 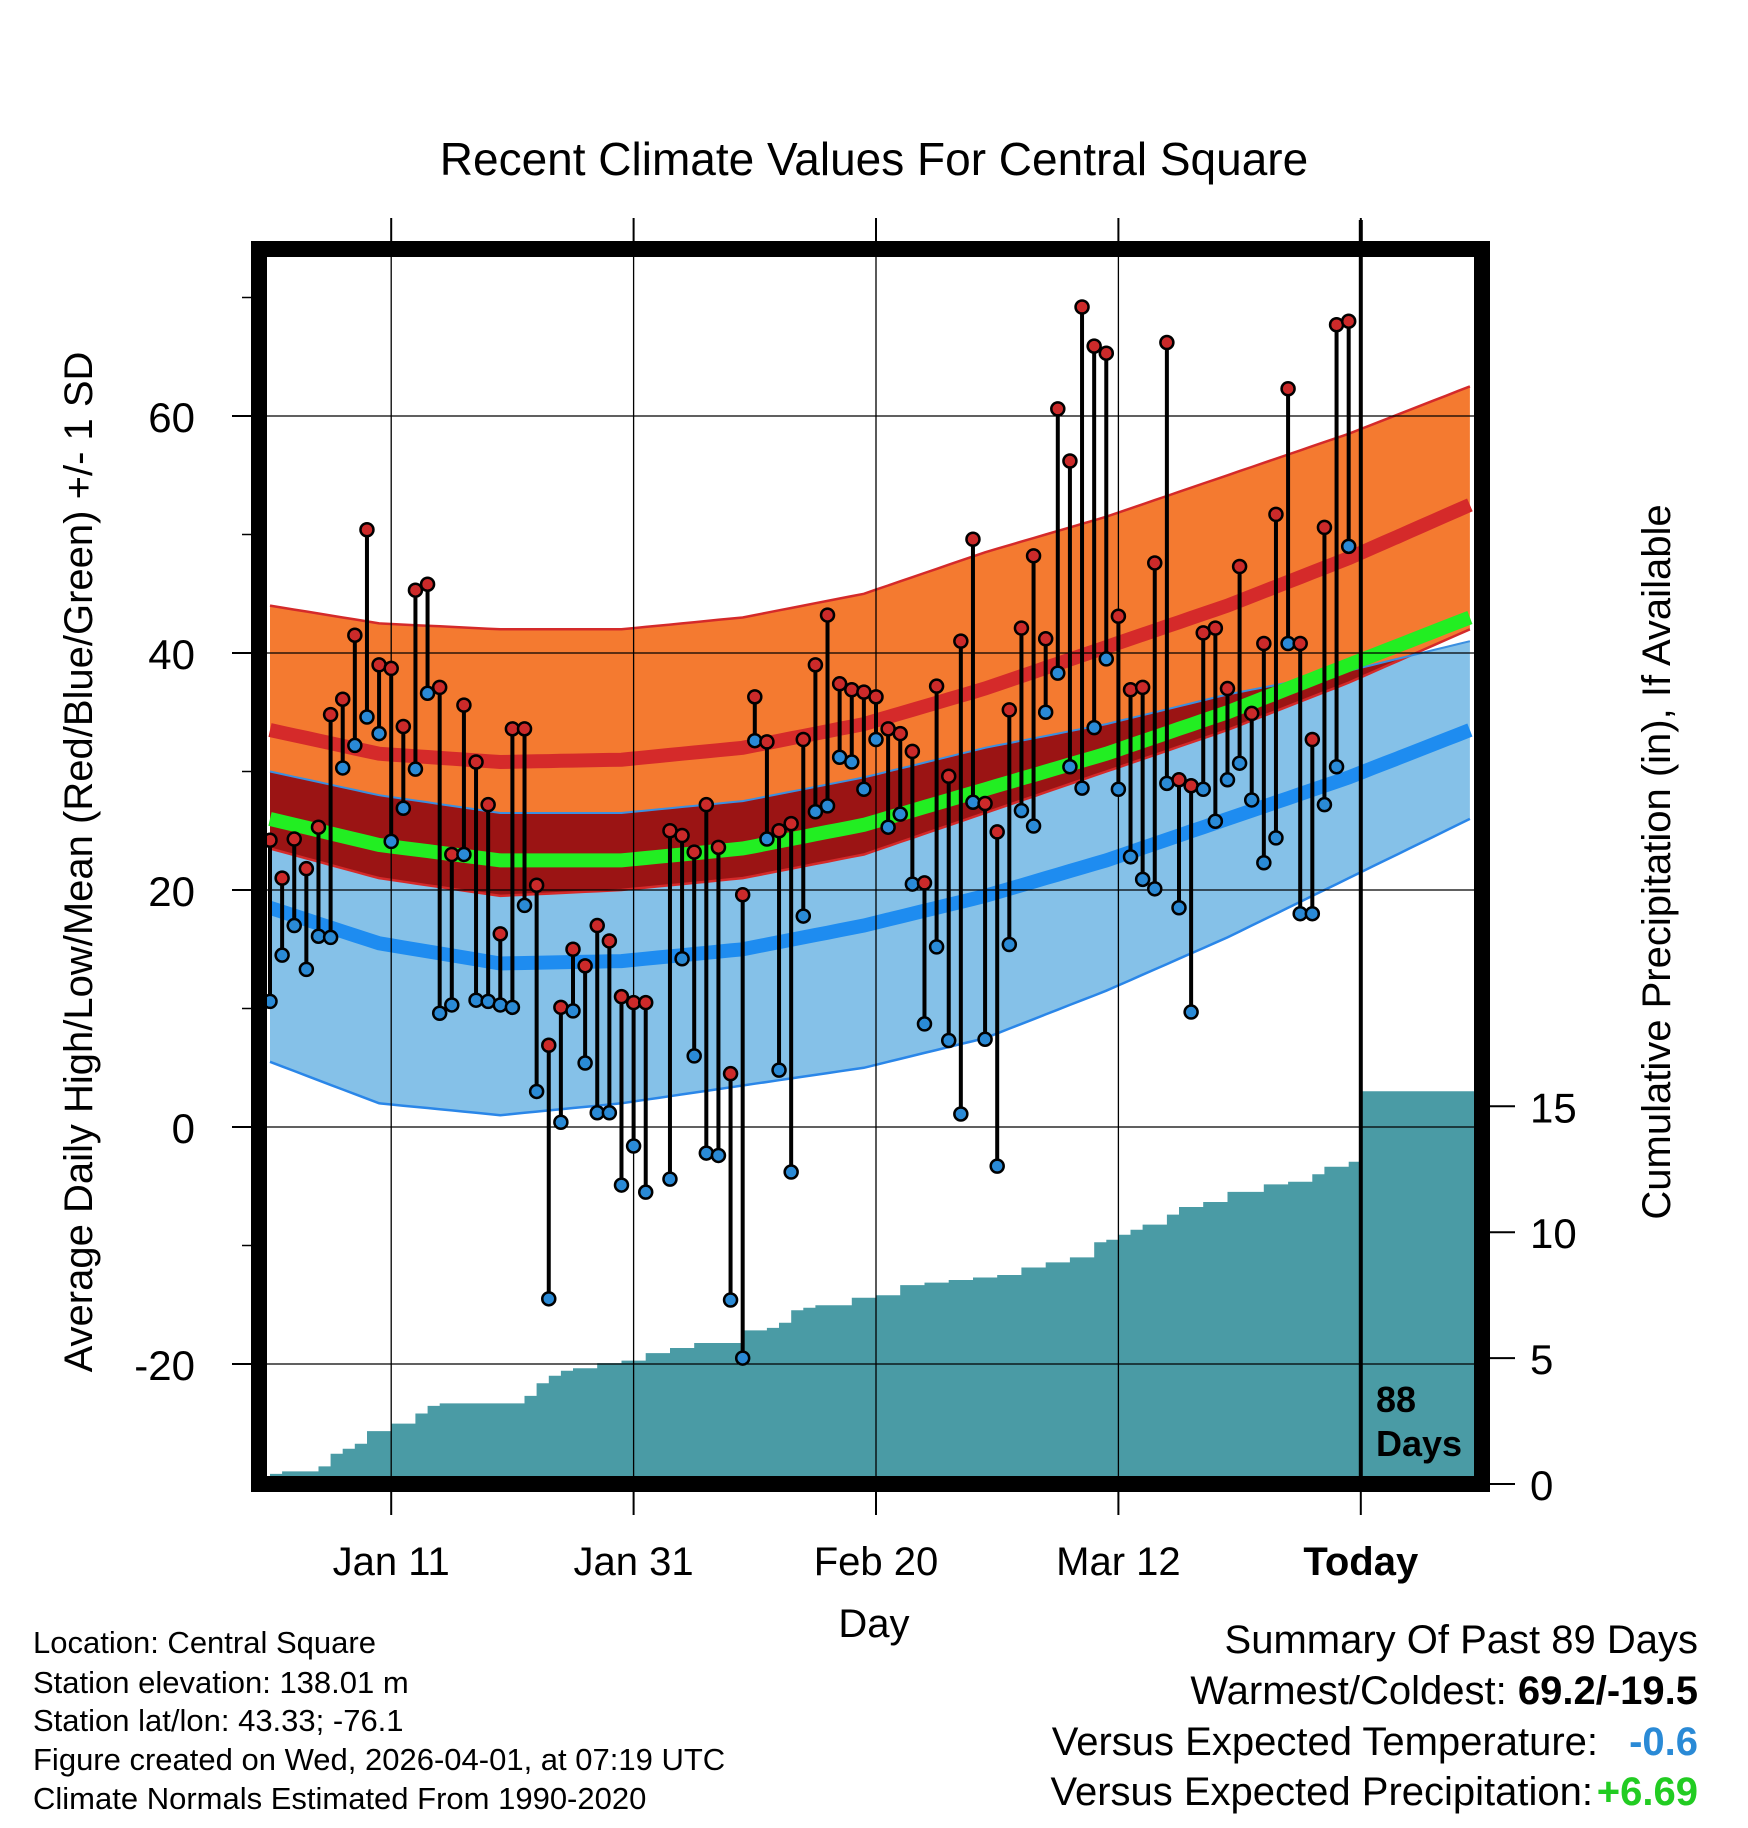 I want to click on summary-warmest: Warmest/Coldest: 69.2/-19.5, so click(x=1444, y=1691).